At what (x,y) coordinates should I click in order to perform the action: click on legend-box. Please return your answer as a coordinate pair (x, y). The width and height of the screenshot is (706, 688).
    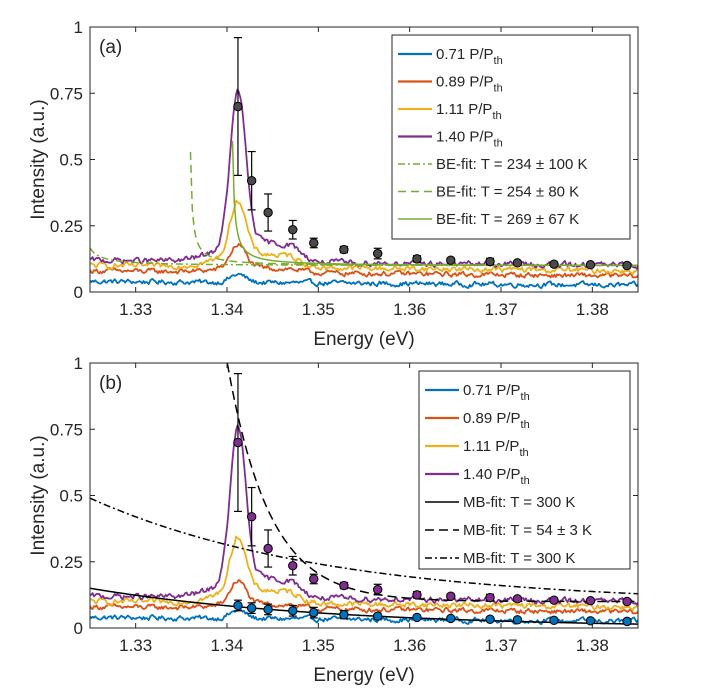
    Looking at the image, I should click on (524, 470).